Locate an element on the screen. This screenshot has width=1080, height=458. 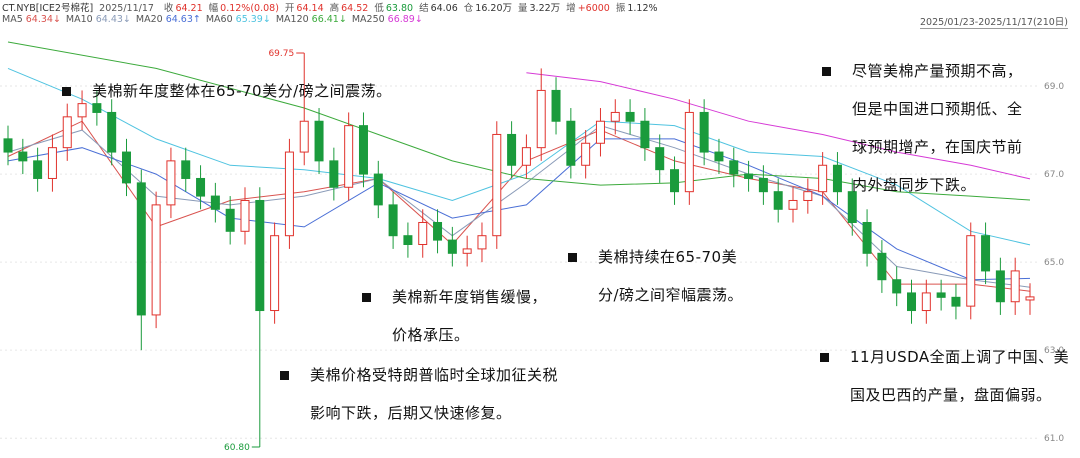
annotation-line: 11月USDA全面上调了中国、美 is located at coordinates (960, 357).